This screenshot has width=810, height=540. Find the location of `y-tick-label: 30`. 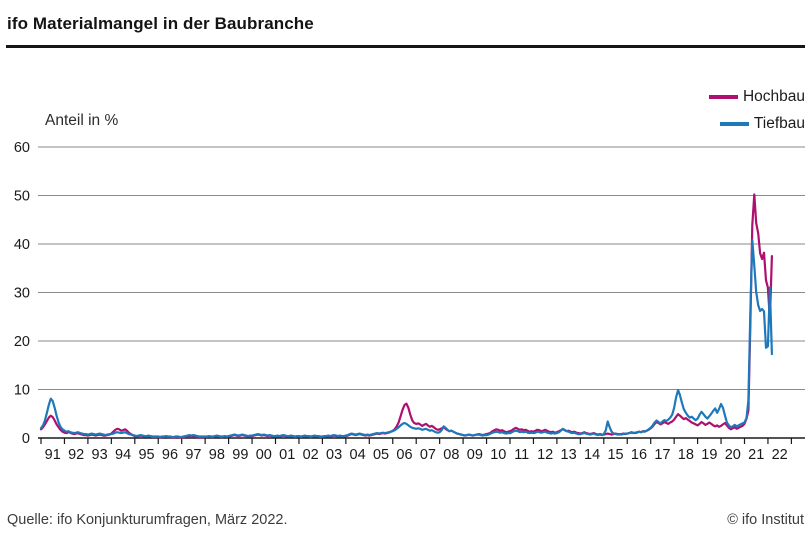

y-tick-label: 30 is located at coordinates (22, 293).